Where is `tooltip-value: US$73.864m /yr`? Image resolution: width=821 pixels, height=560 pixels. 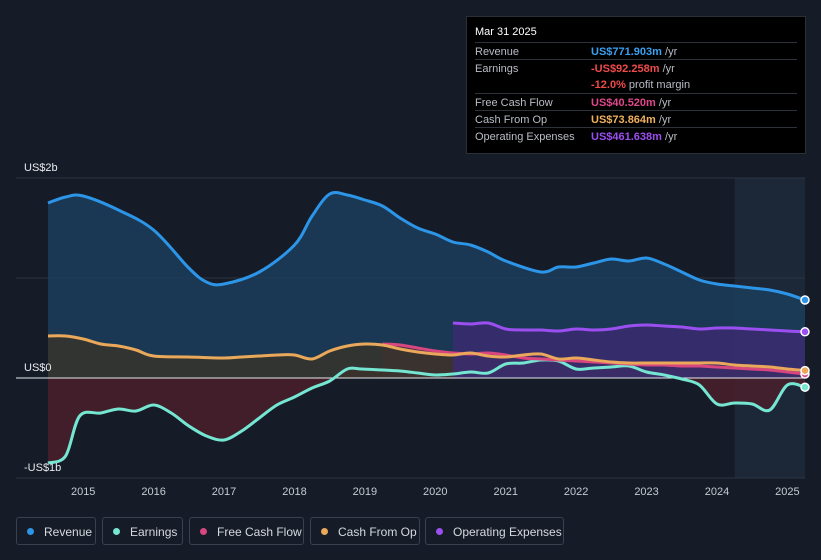 tooltip-value: US$73.864m /yr is located at coordinates (631, 120).